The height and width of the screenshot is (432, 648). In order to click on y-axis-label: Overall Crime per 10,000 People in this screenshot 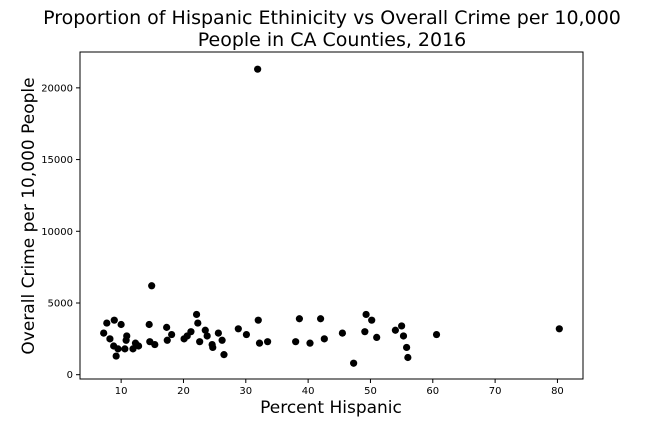, I will do `click(29, 215)`.